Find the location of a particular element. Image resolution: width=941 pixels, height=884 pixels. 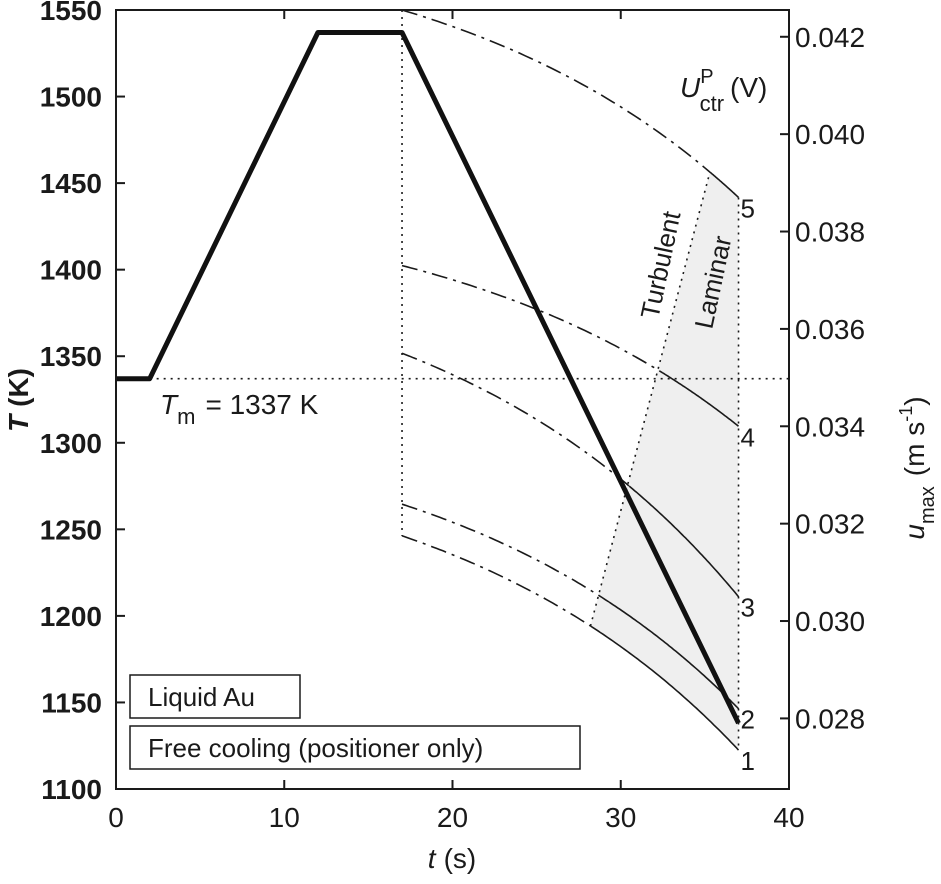

curve-label: 1 is located at coordinates (748, 761).